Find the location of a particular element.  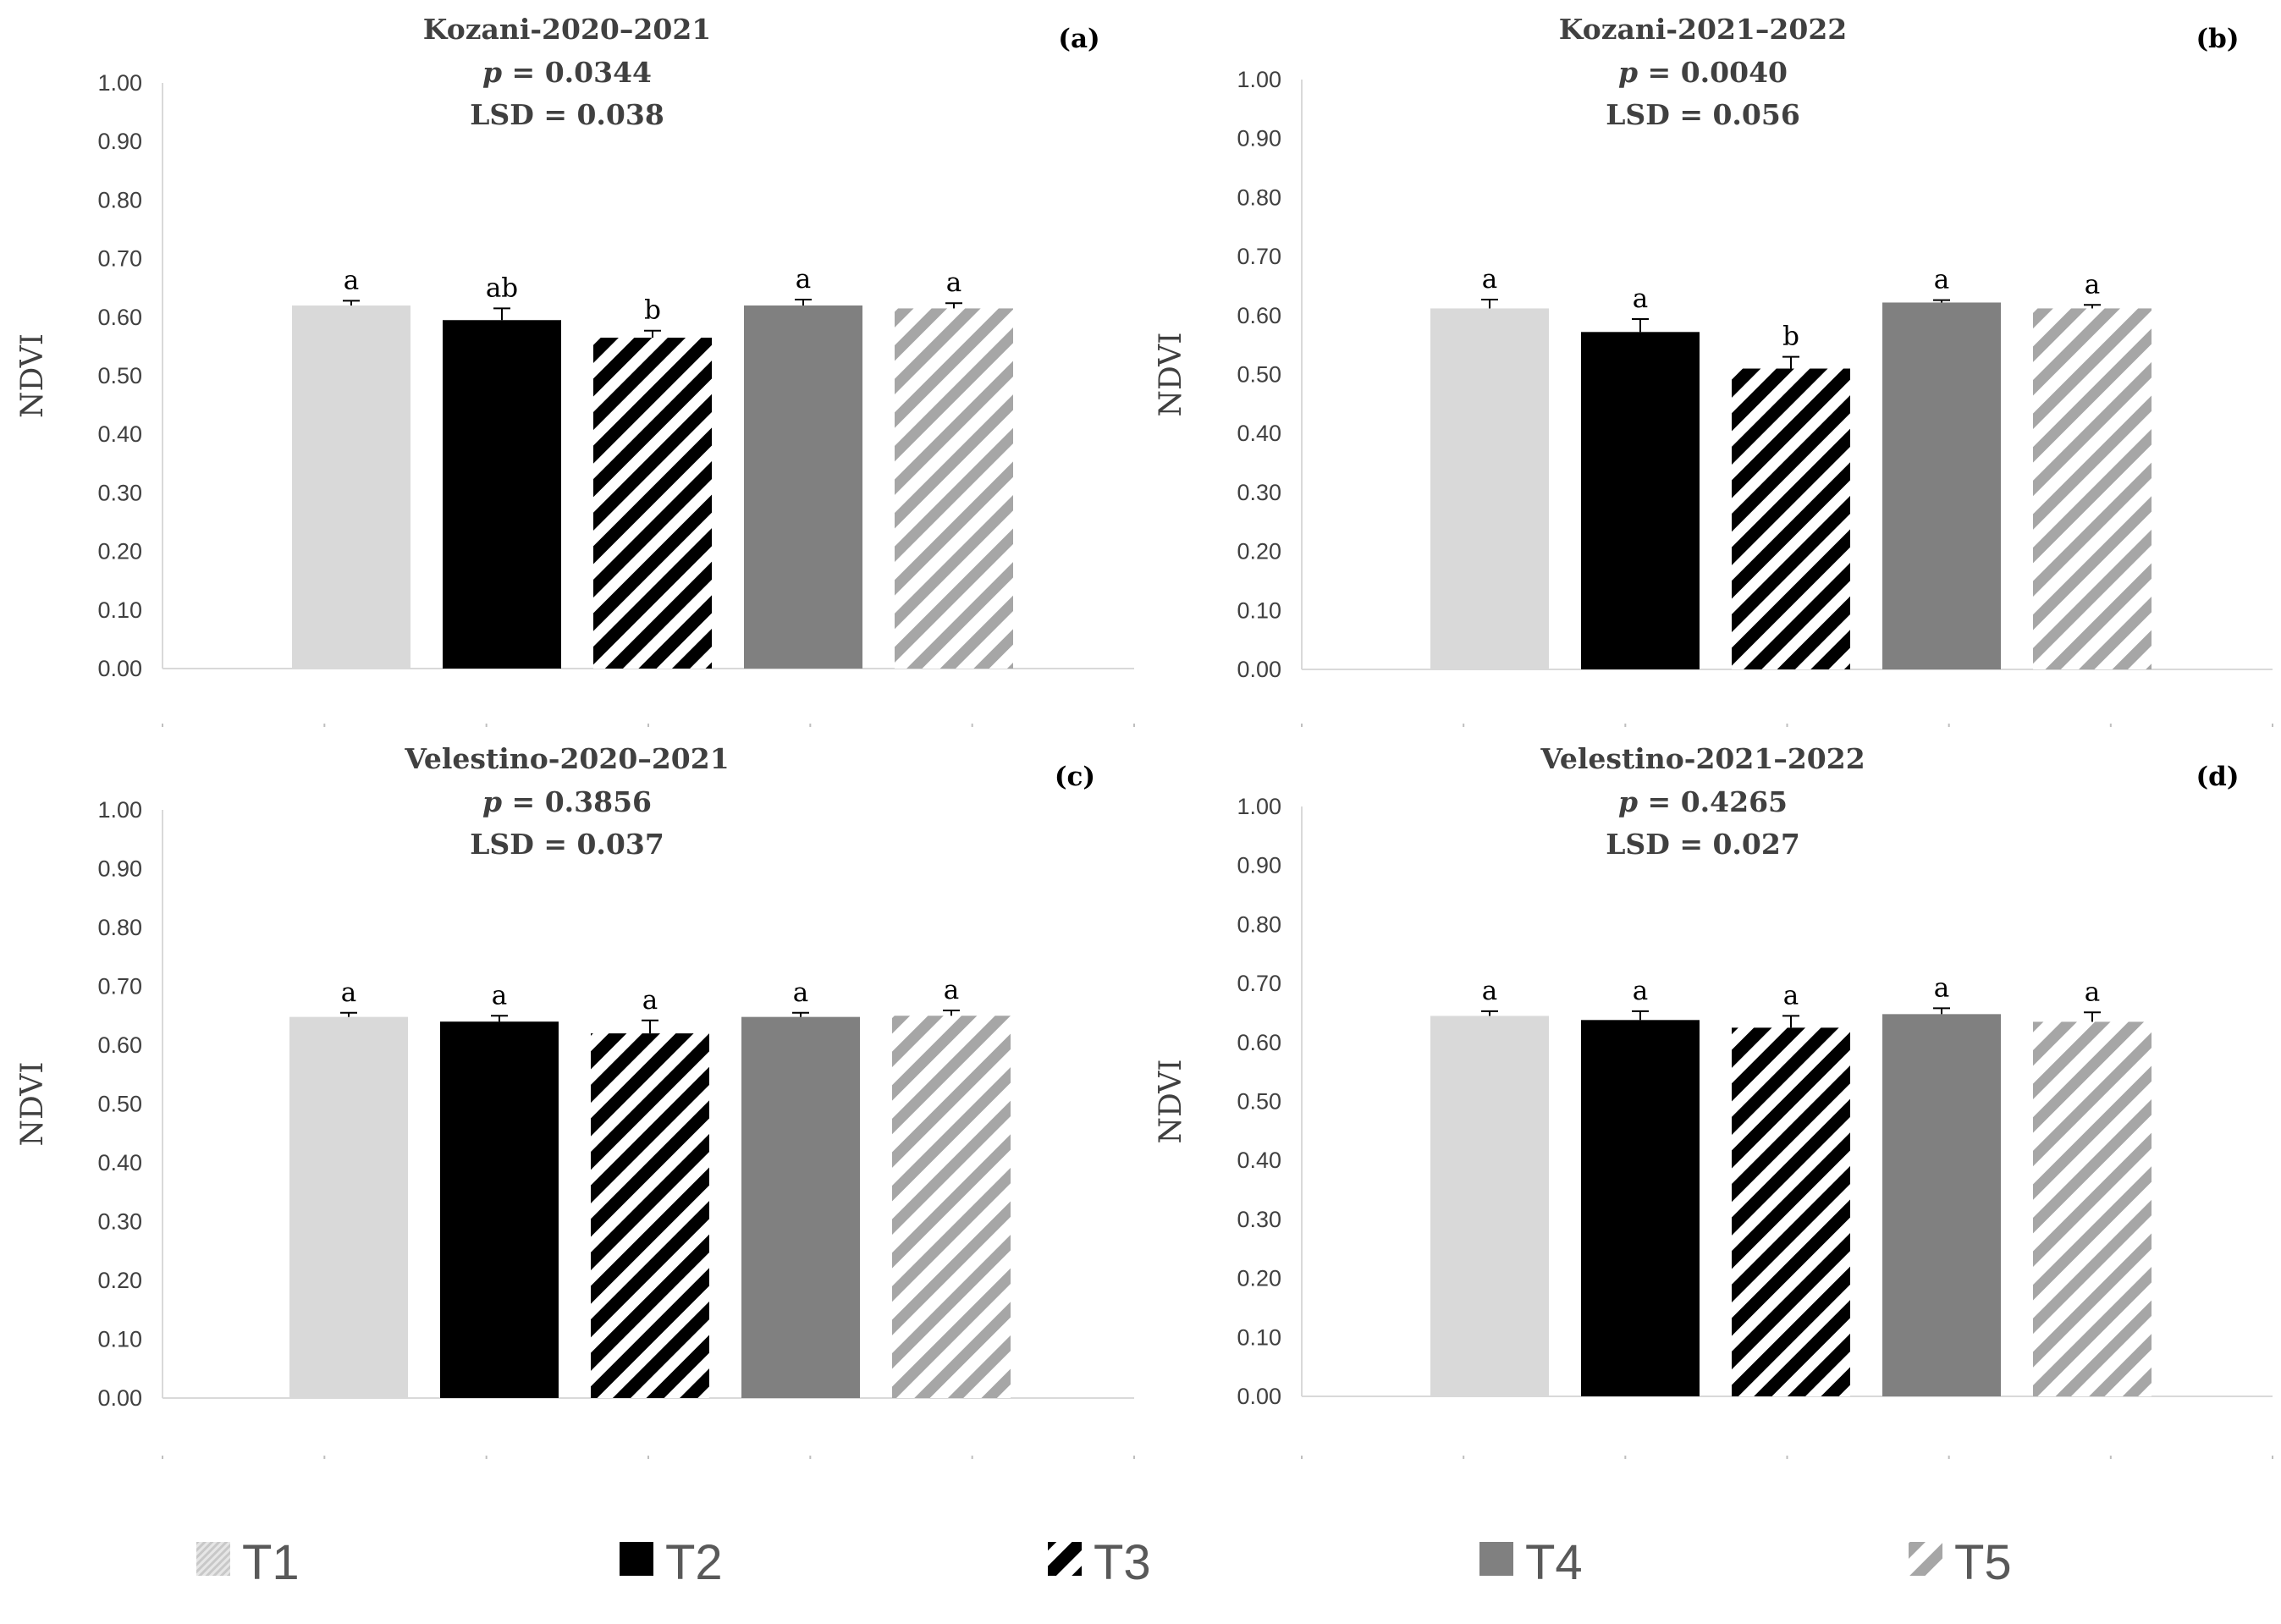

lsd-label: LSD = 0.038 is located at coordinates (567, 115).